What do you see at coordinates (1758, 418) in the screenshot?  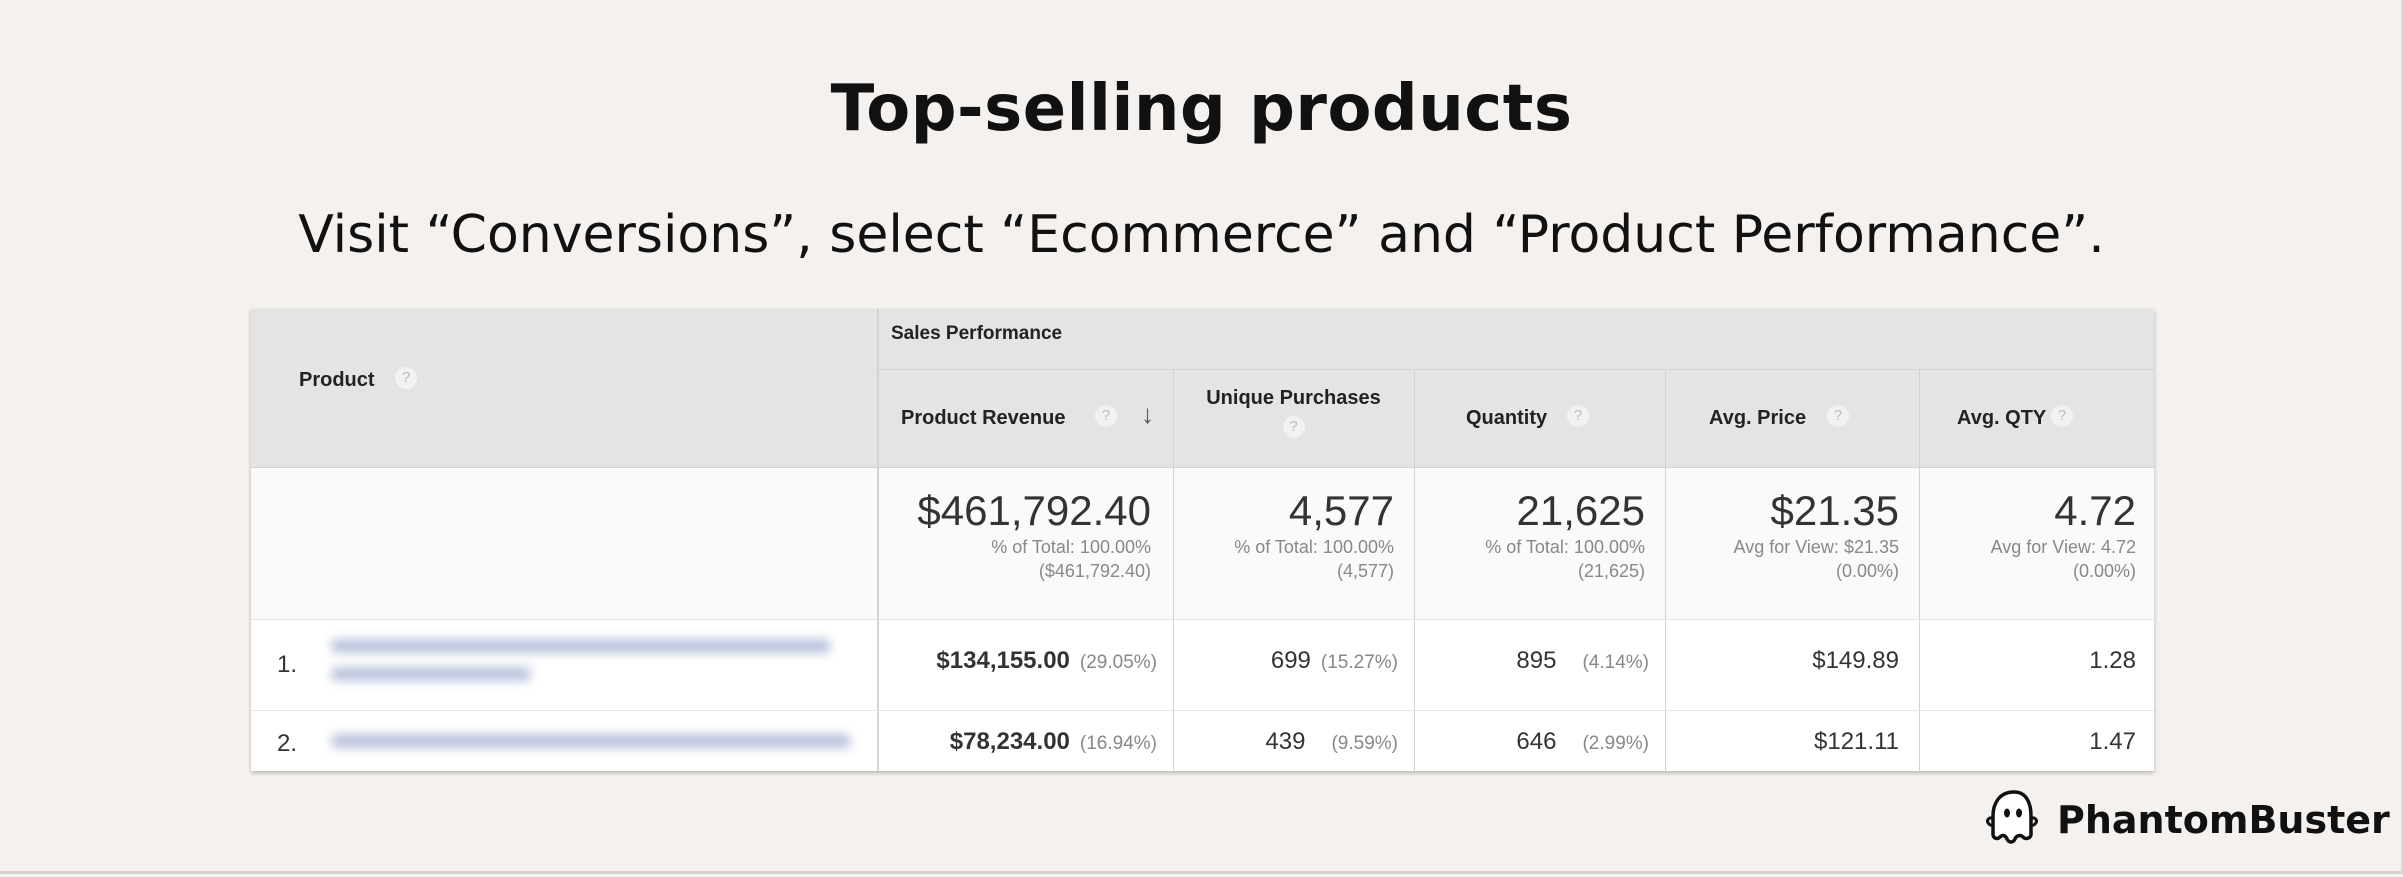 I see `column-label: Avg. Price` at bounding box center [1758, 418].